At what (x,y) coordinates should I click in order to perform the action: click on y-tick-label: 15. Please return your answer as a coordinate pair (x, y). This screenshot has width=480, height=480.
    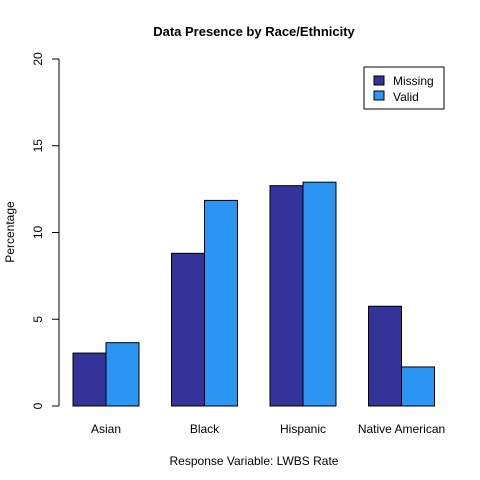
    Looking at the image, I should click on (38, 146).